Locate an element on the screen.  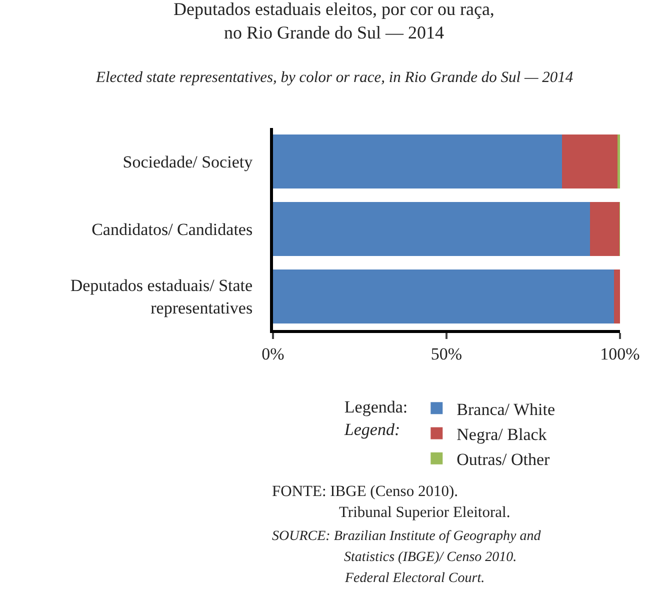
y-tick-label: Sociedade/ Society is located at coordinates (188, 162).